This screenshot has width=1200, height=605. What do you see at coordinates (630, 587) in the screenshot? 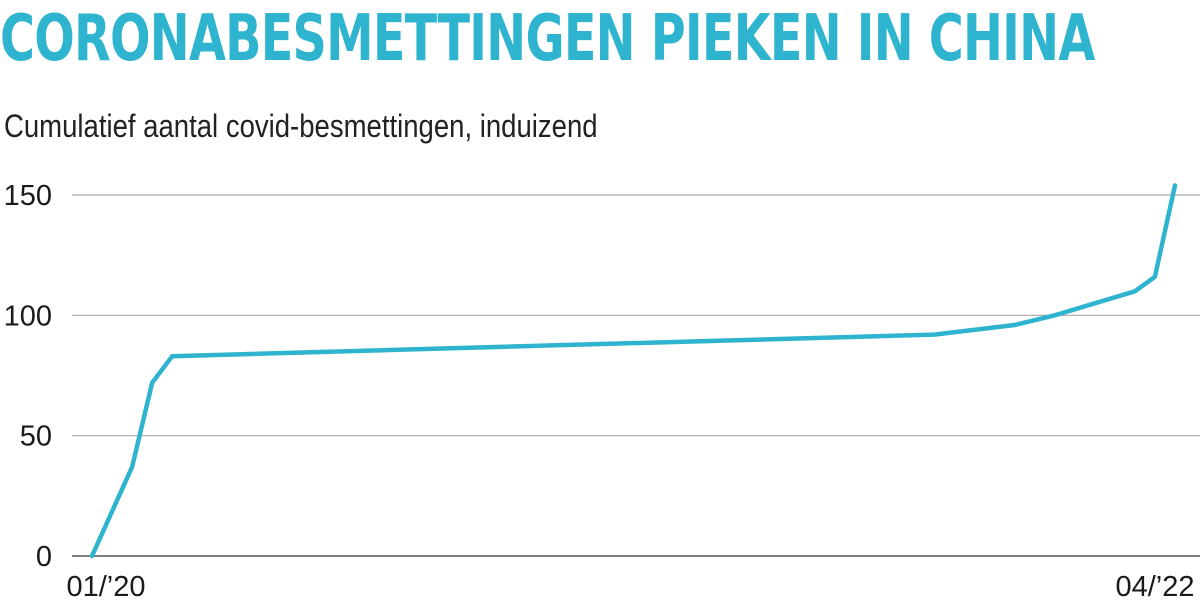
I see `x-axis-ticks: 01/’20 04/’22` at bounding box center [630, 587].